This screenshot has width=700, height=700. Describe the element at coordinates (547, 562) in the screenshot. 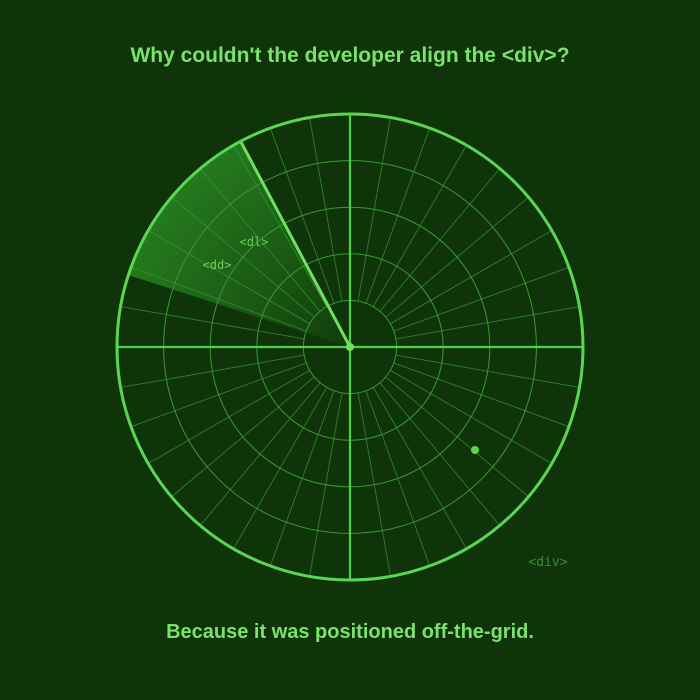

I see `off-grid-div-label: <div>` at that location.